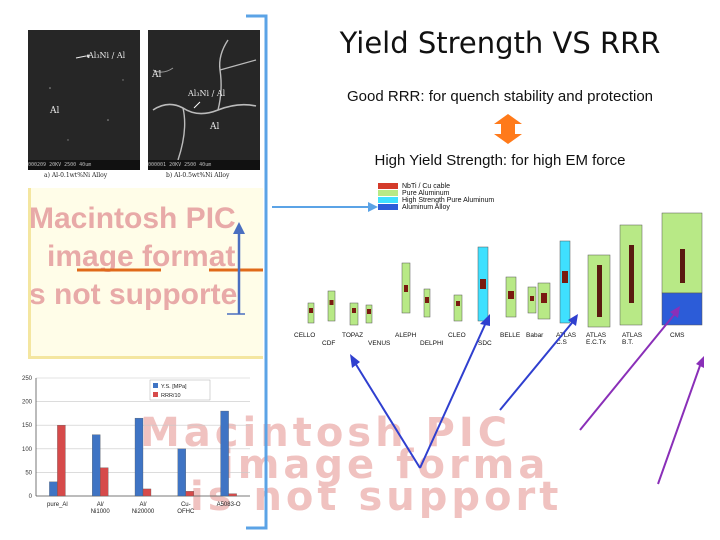  What do you see at coordinates (458, 308) in the screenshot?
I see `magnet-cleo` at bounding box center [458, 308].